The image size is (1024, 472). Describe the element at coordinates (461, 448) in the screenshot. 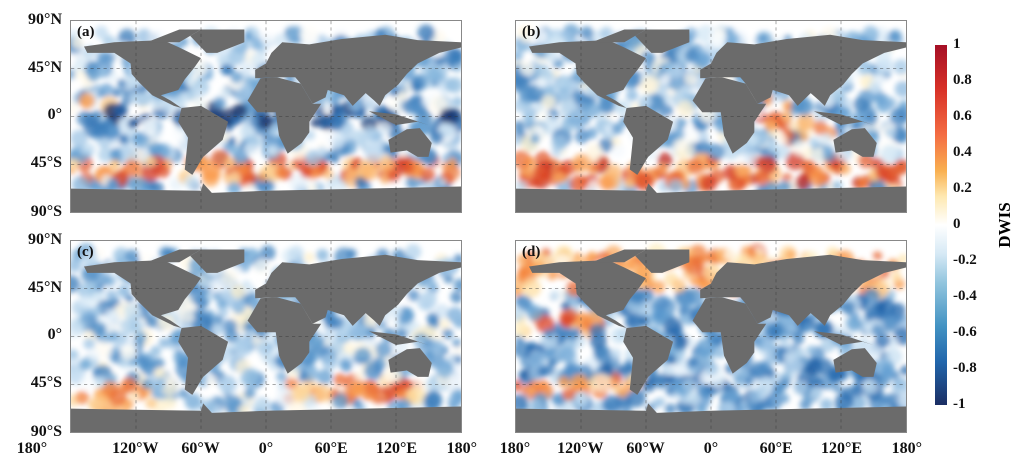

I see `x-tick-label: 180°` at that location.